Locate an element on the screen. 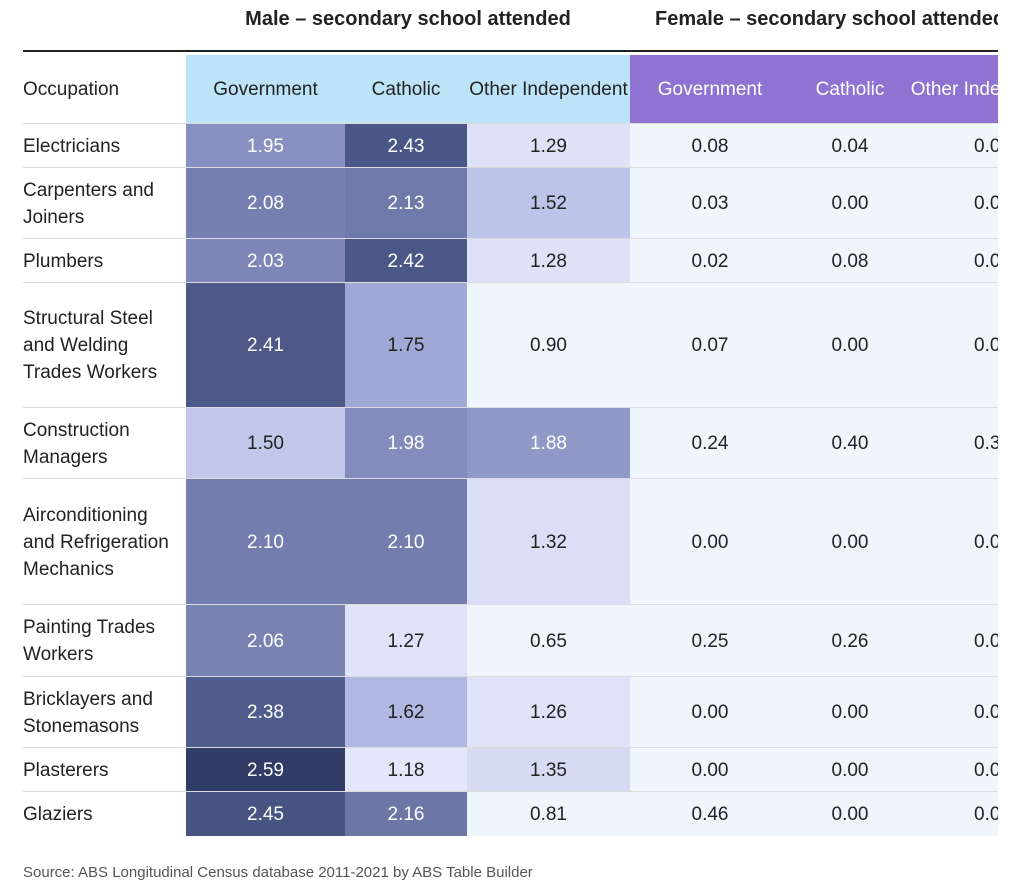 The width and height of the screenshot is (1024, 888). value-cell: 1.98 is located at coordinates (406, 443).